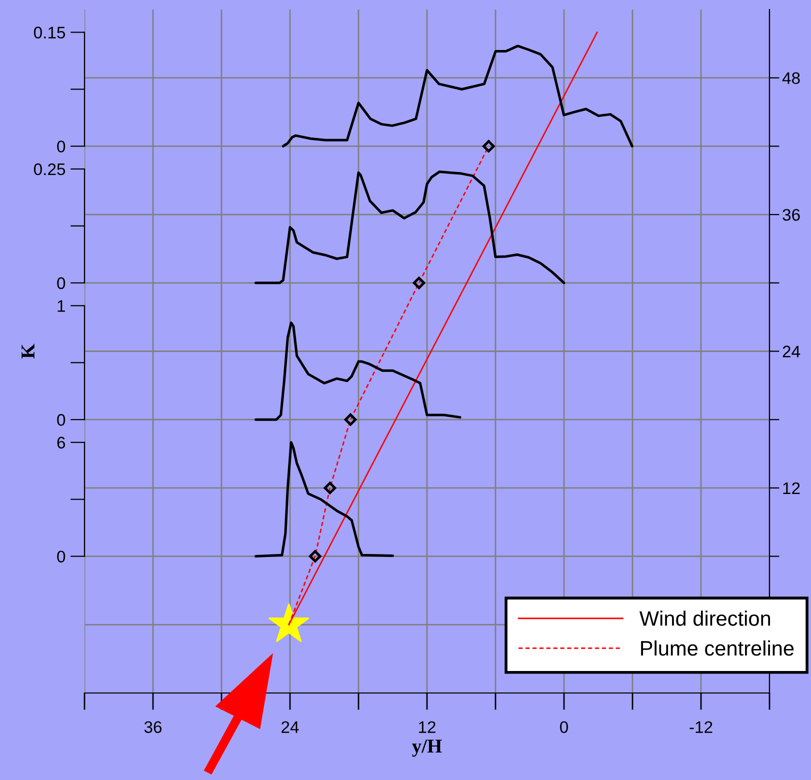 This screenshot has width=811, height=780. Describe the element at coordinates (791, 488) in the screenshot. I see `y2-tick-label: 12` at that location.